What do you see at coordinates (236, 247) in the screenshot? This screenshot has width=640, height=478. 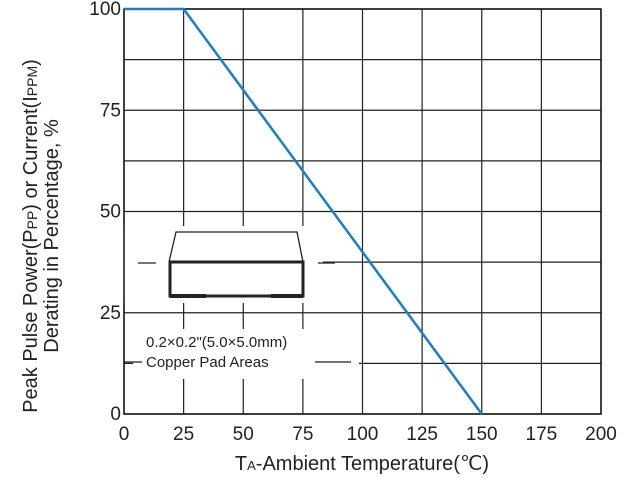 I see `package-top-outline` at bounding box center [236, 247].